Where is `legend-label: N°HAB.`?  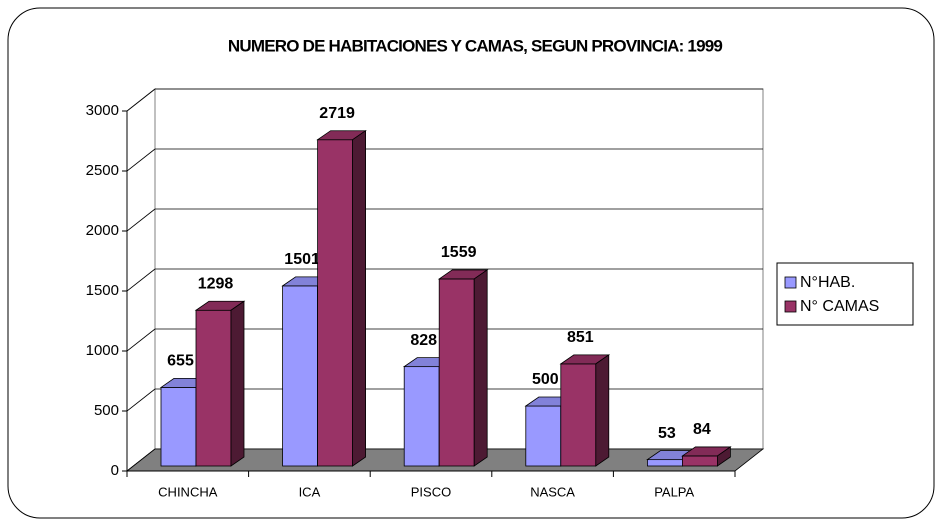
legend-label: N°HAB. is located at coordinates (827, 282).